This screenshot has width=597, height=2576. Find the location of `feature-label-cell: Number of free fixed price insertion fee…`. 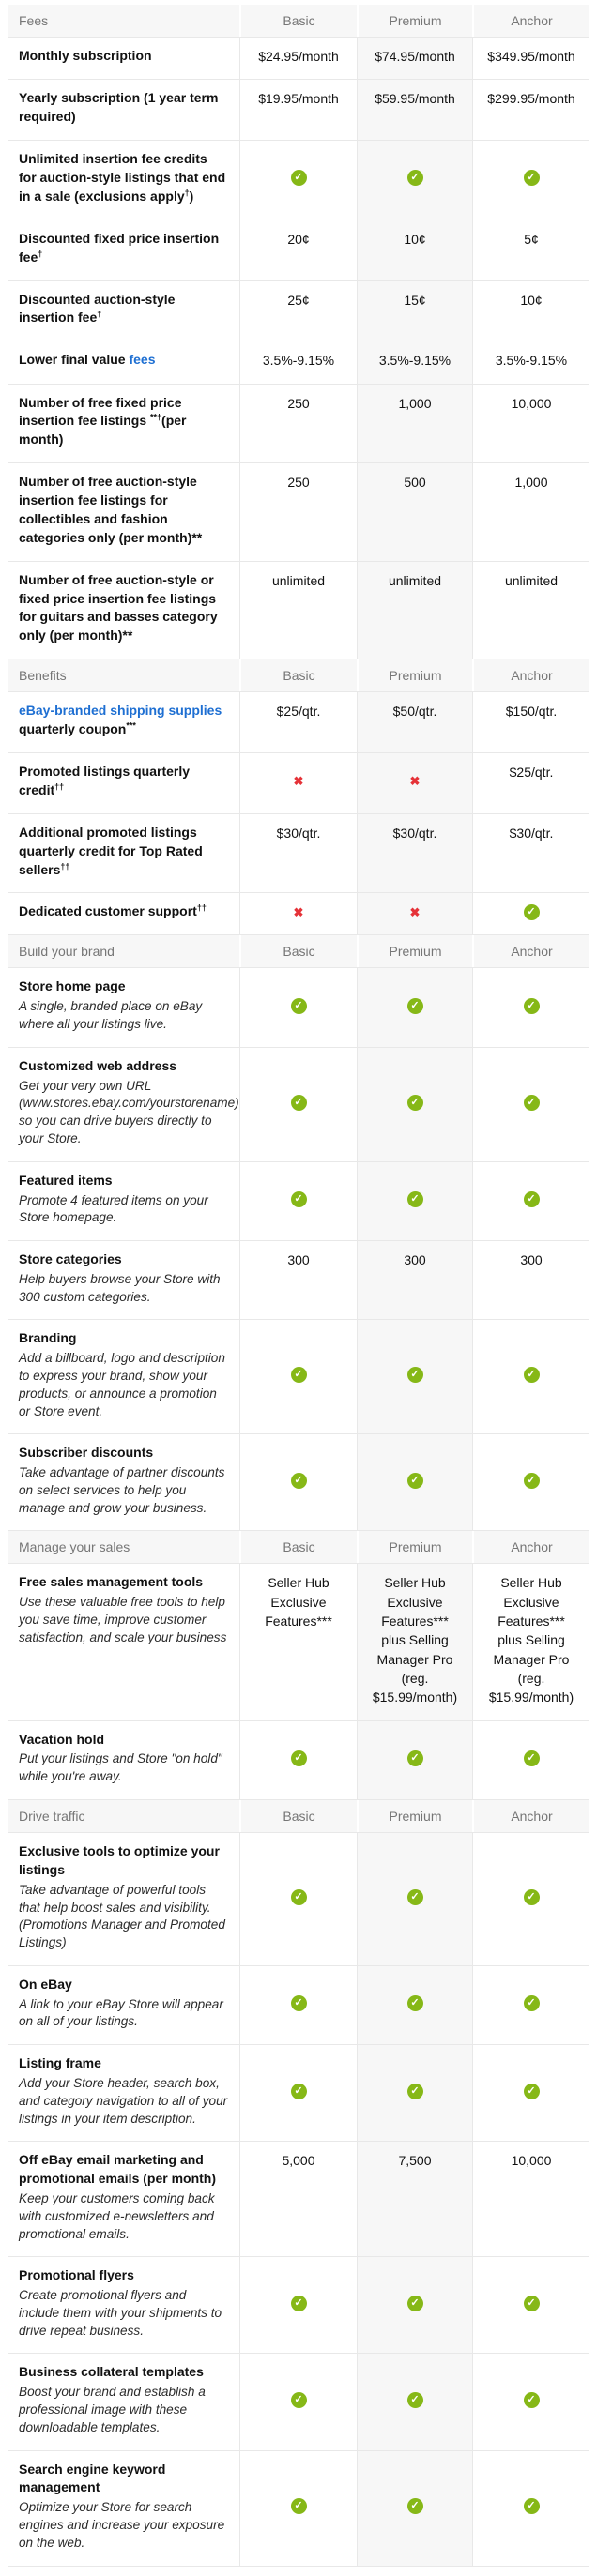

feature-label-cell: Number of free fixed price insertion fee… is located at coordinates (123, 424).